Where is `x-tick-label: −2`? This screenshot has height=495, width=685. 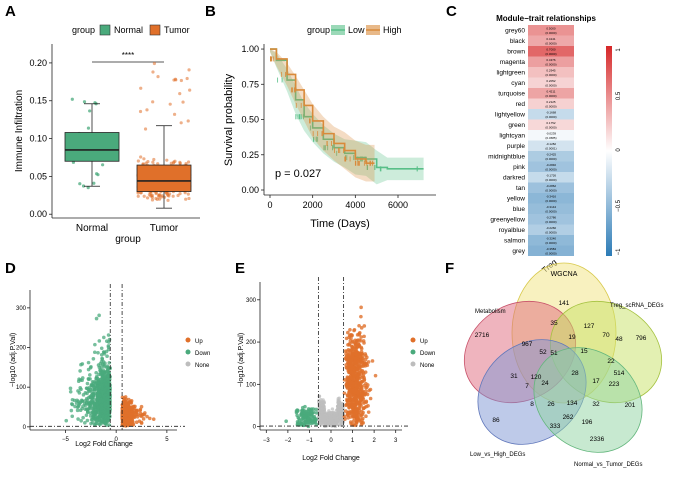
x-tick-label: −2 is located at coordinates (288, 441).